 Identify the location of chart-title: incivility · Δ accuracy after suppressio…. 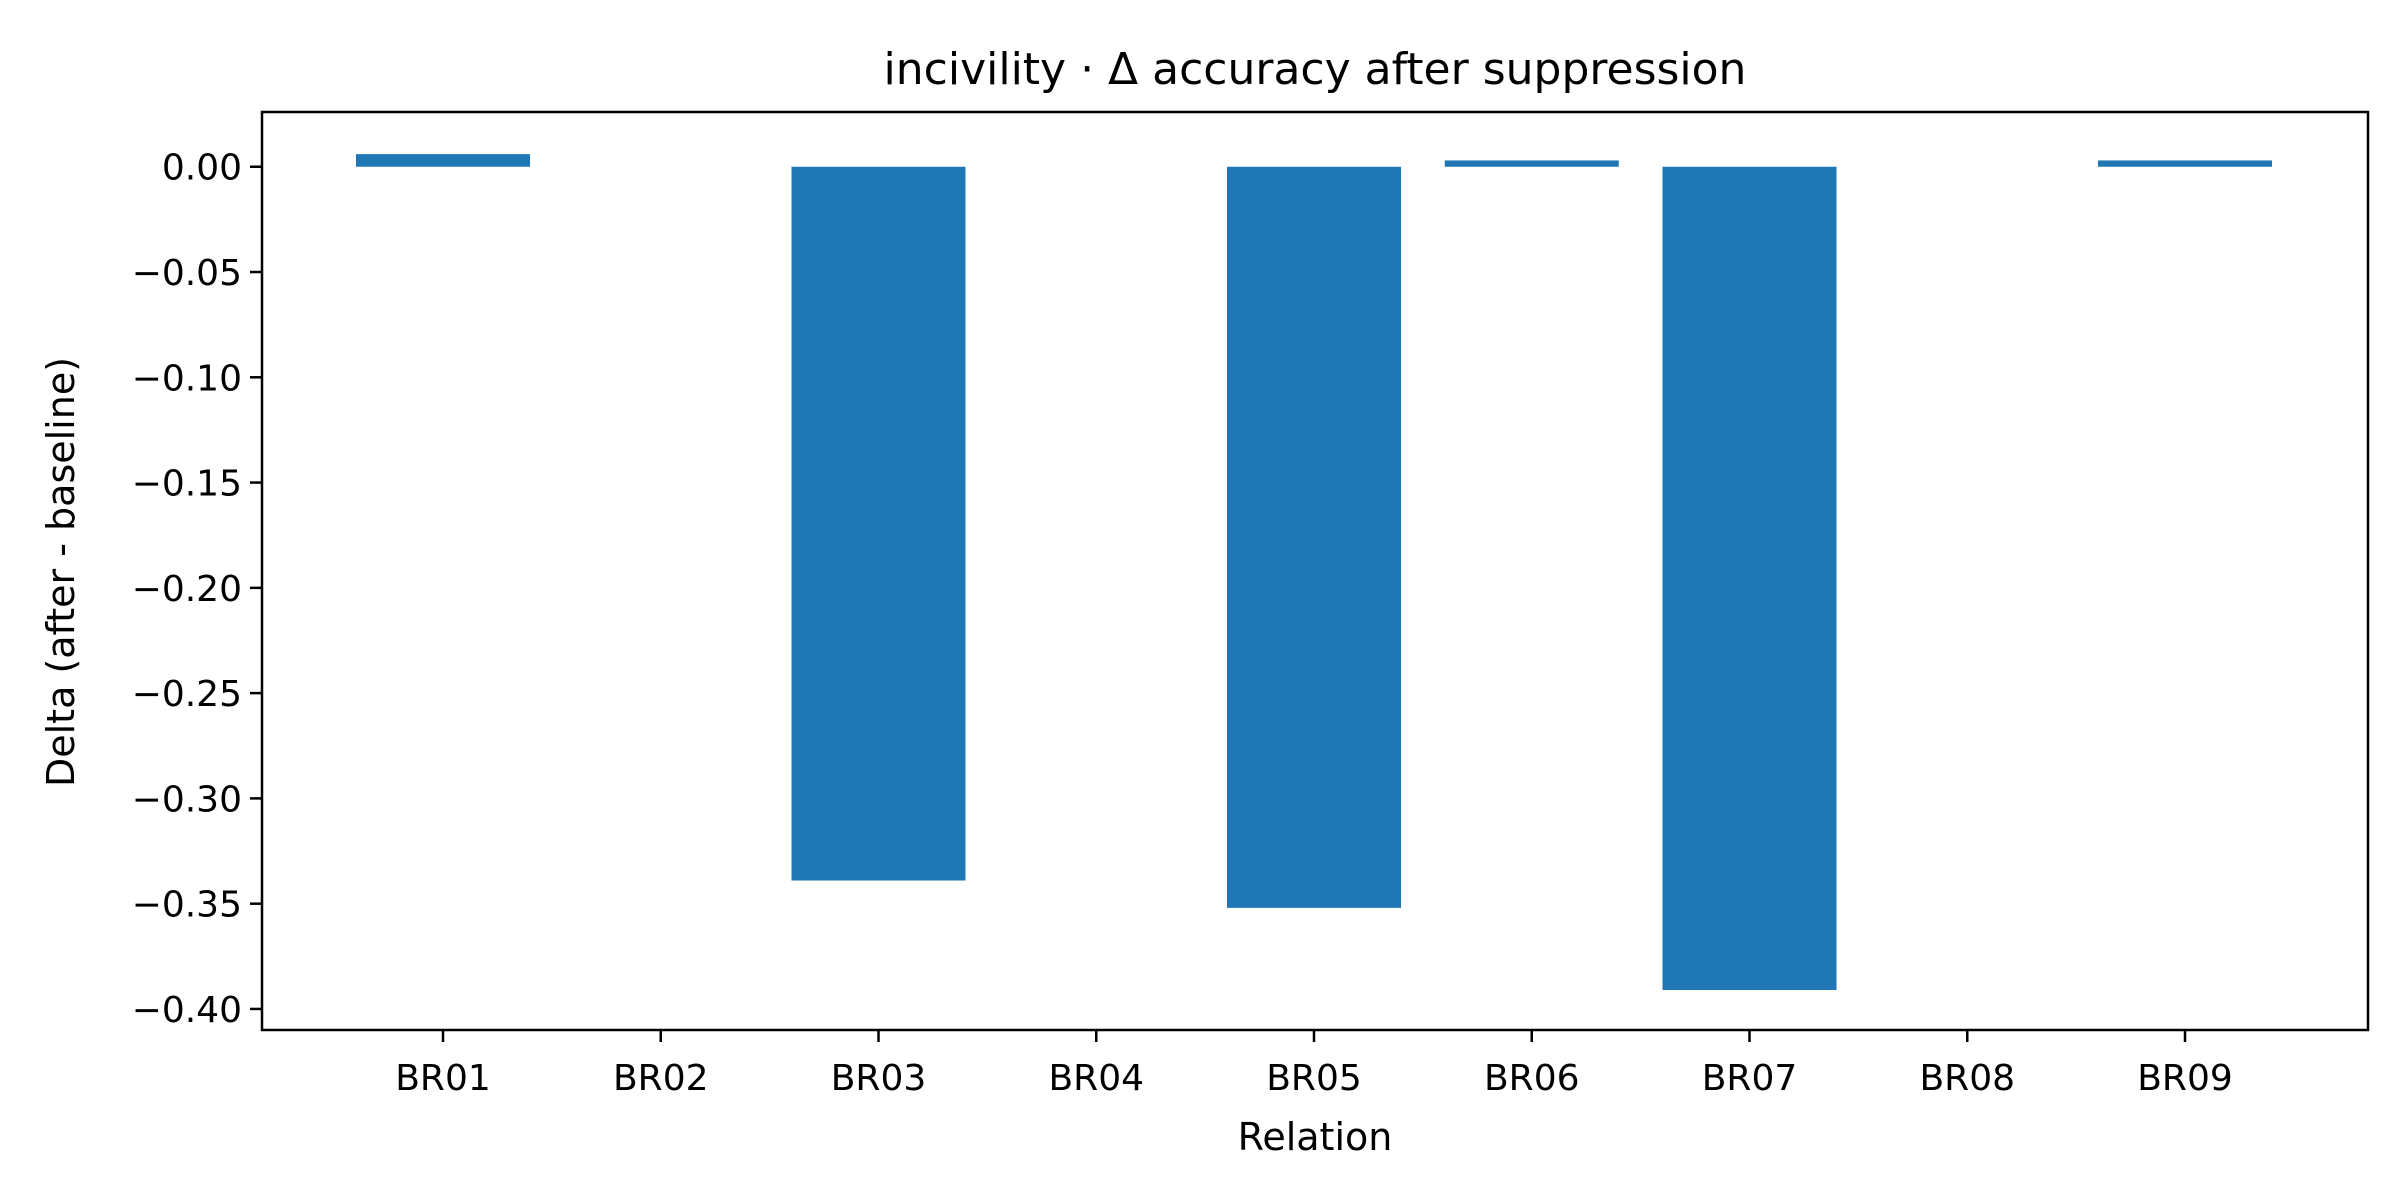
(1315, 69).